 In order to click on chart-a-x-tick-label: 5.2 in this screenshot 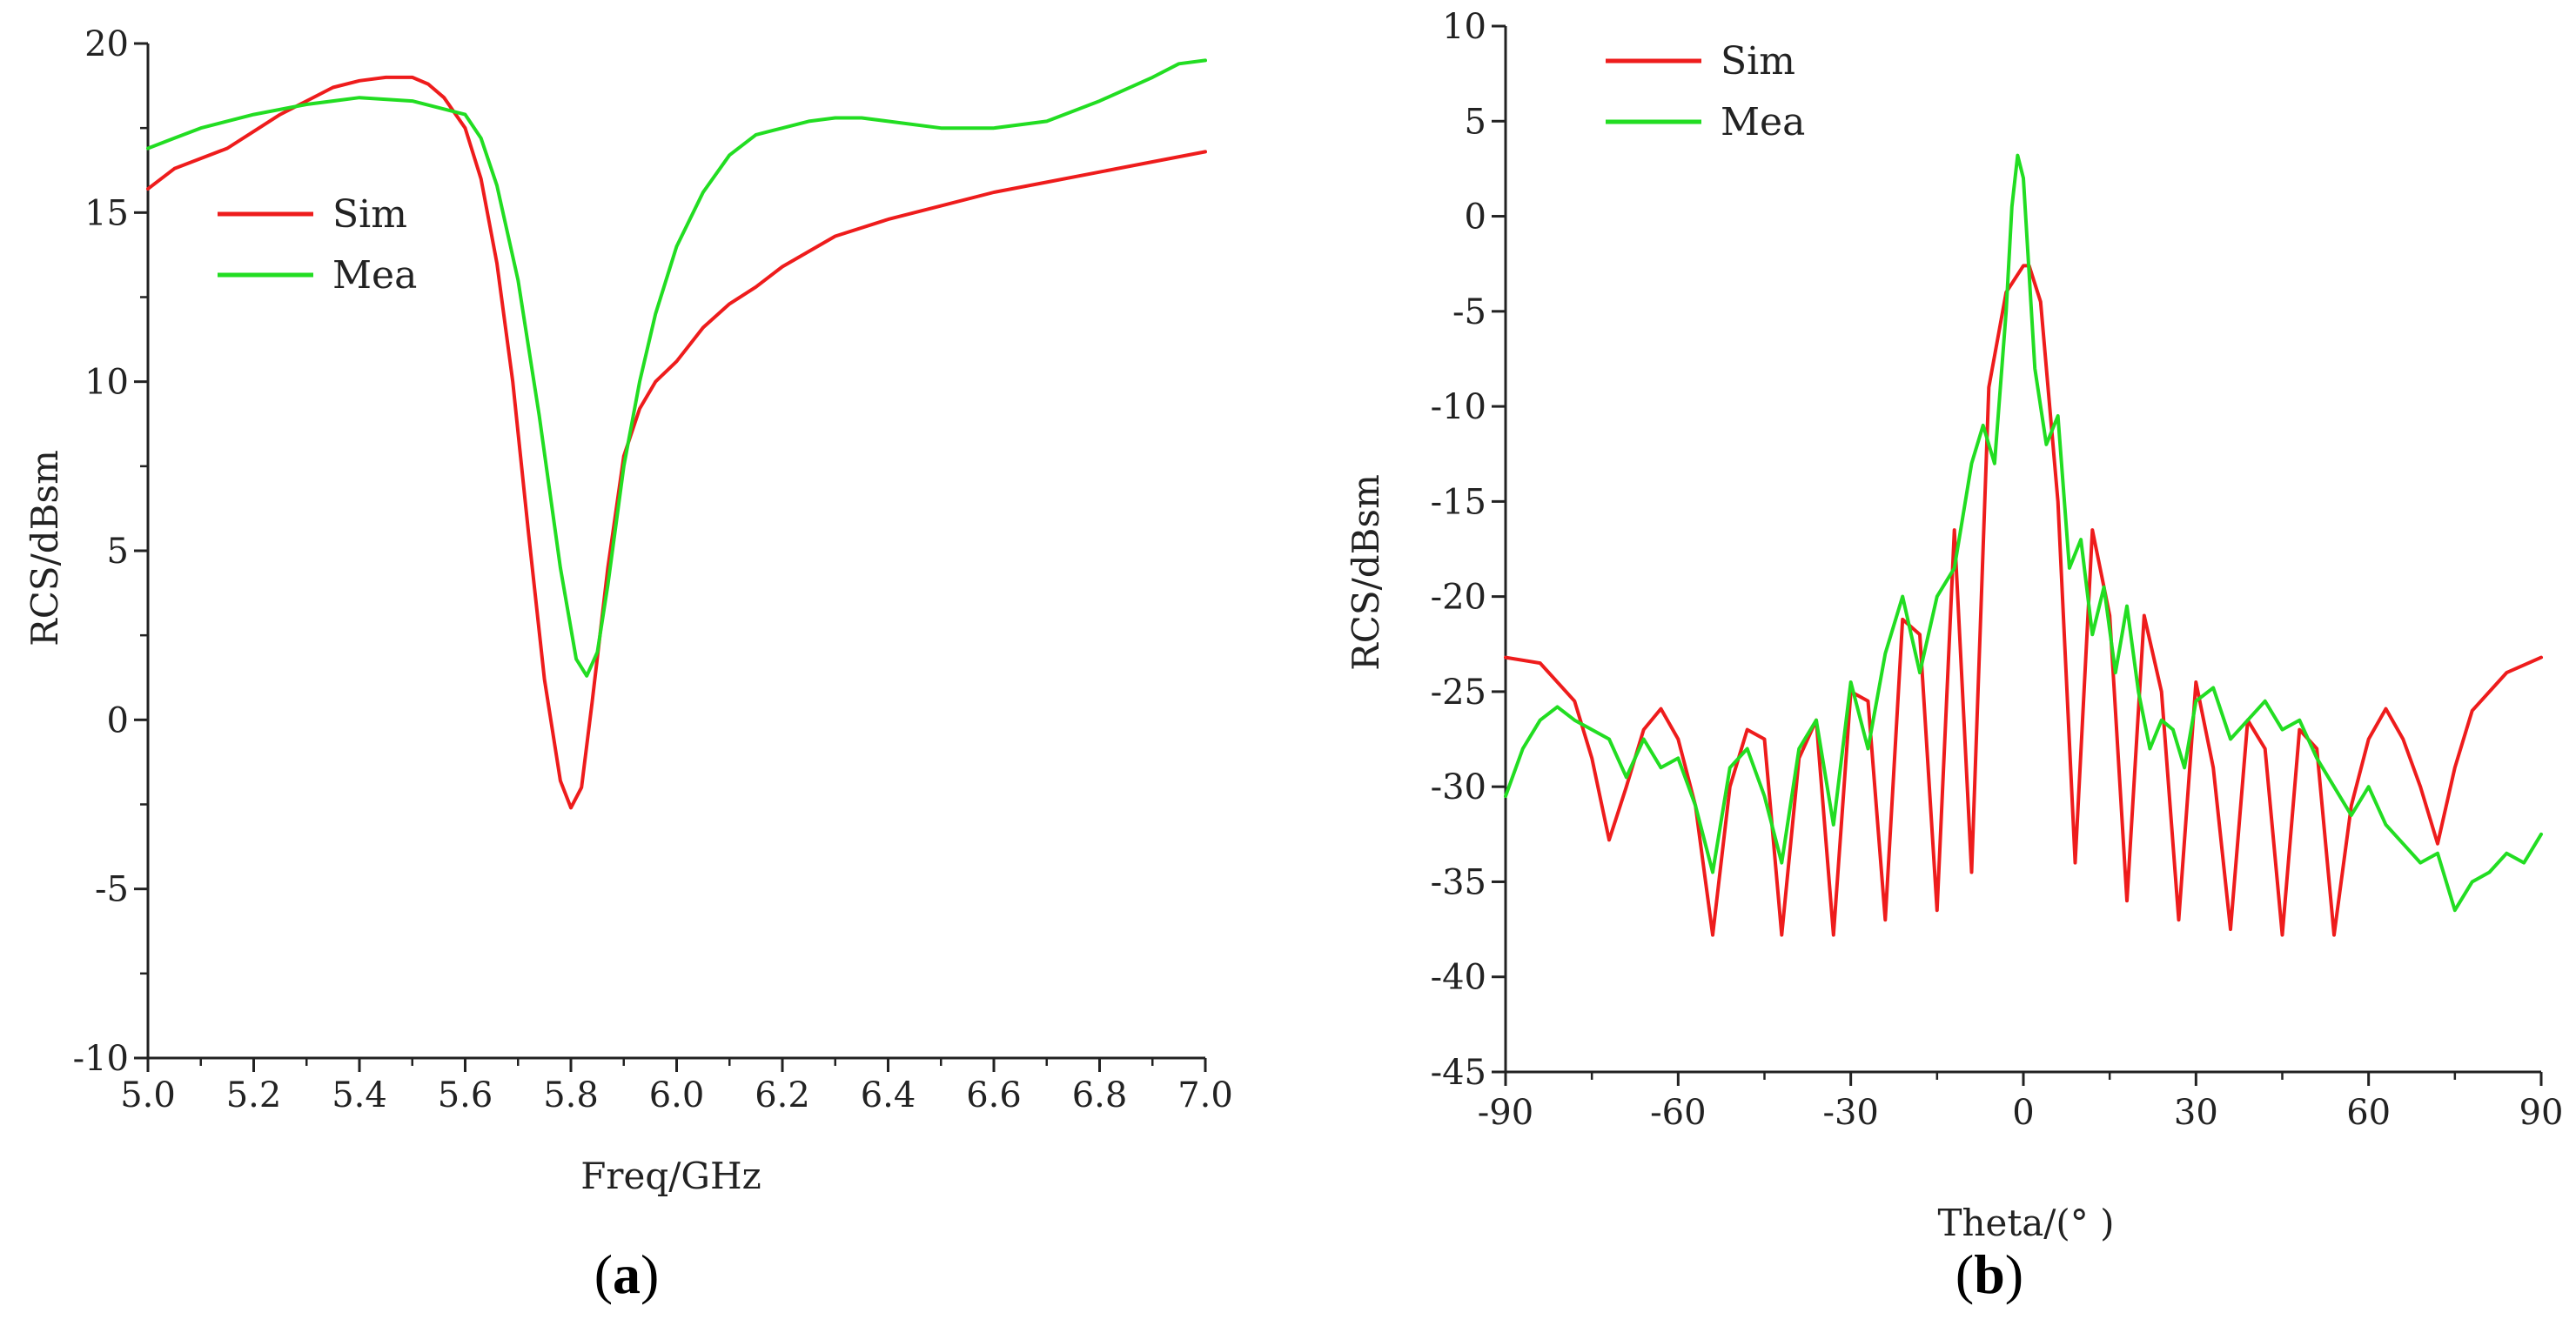, I will do `click(254, 1095)`.